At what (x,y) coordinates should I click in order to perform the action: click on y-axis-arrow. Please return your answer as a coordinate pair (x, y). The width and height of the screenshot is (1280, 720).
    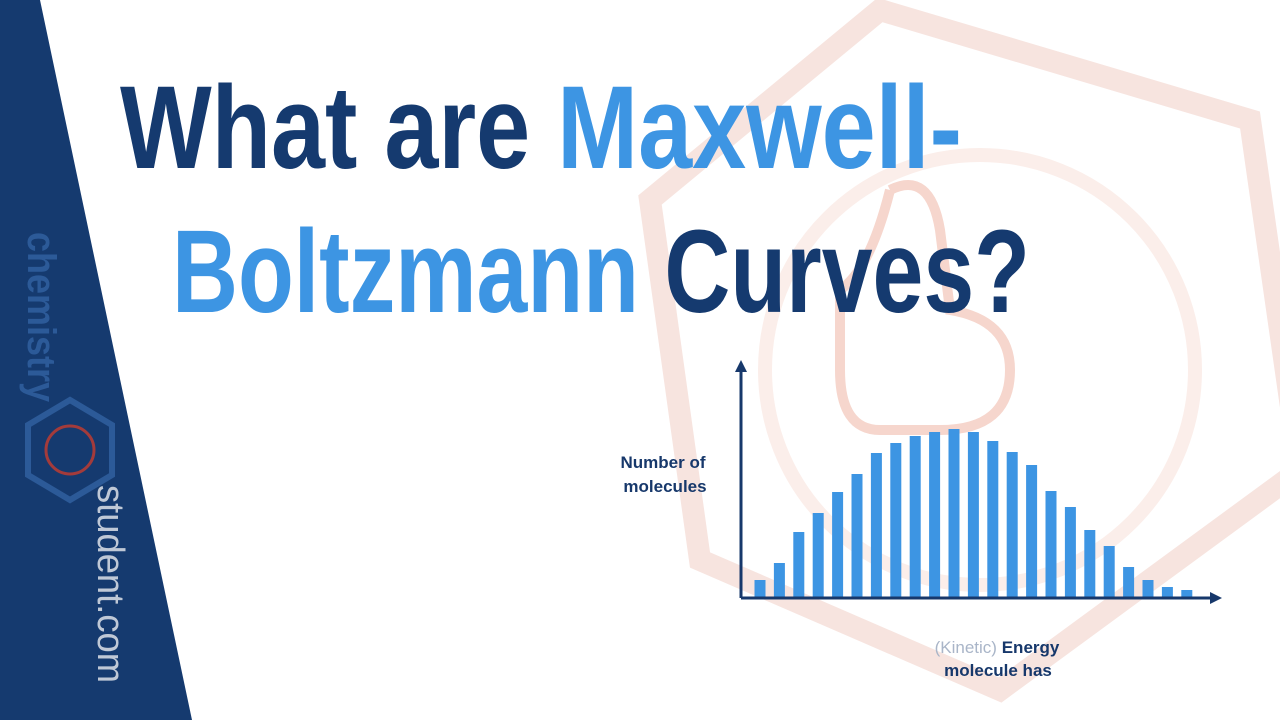
    Looking at the image, I should click on (741, 366).